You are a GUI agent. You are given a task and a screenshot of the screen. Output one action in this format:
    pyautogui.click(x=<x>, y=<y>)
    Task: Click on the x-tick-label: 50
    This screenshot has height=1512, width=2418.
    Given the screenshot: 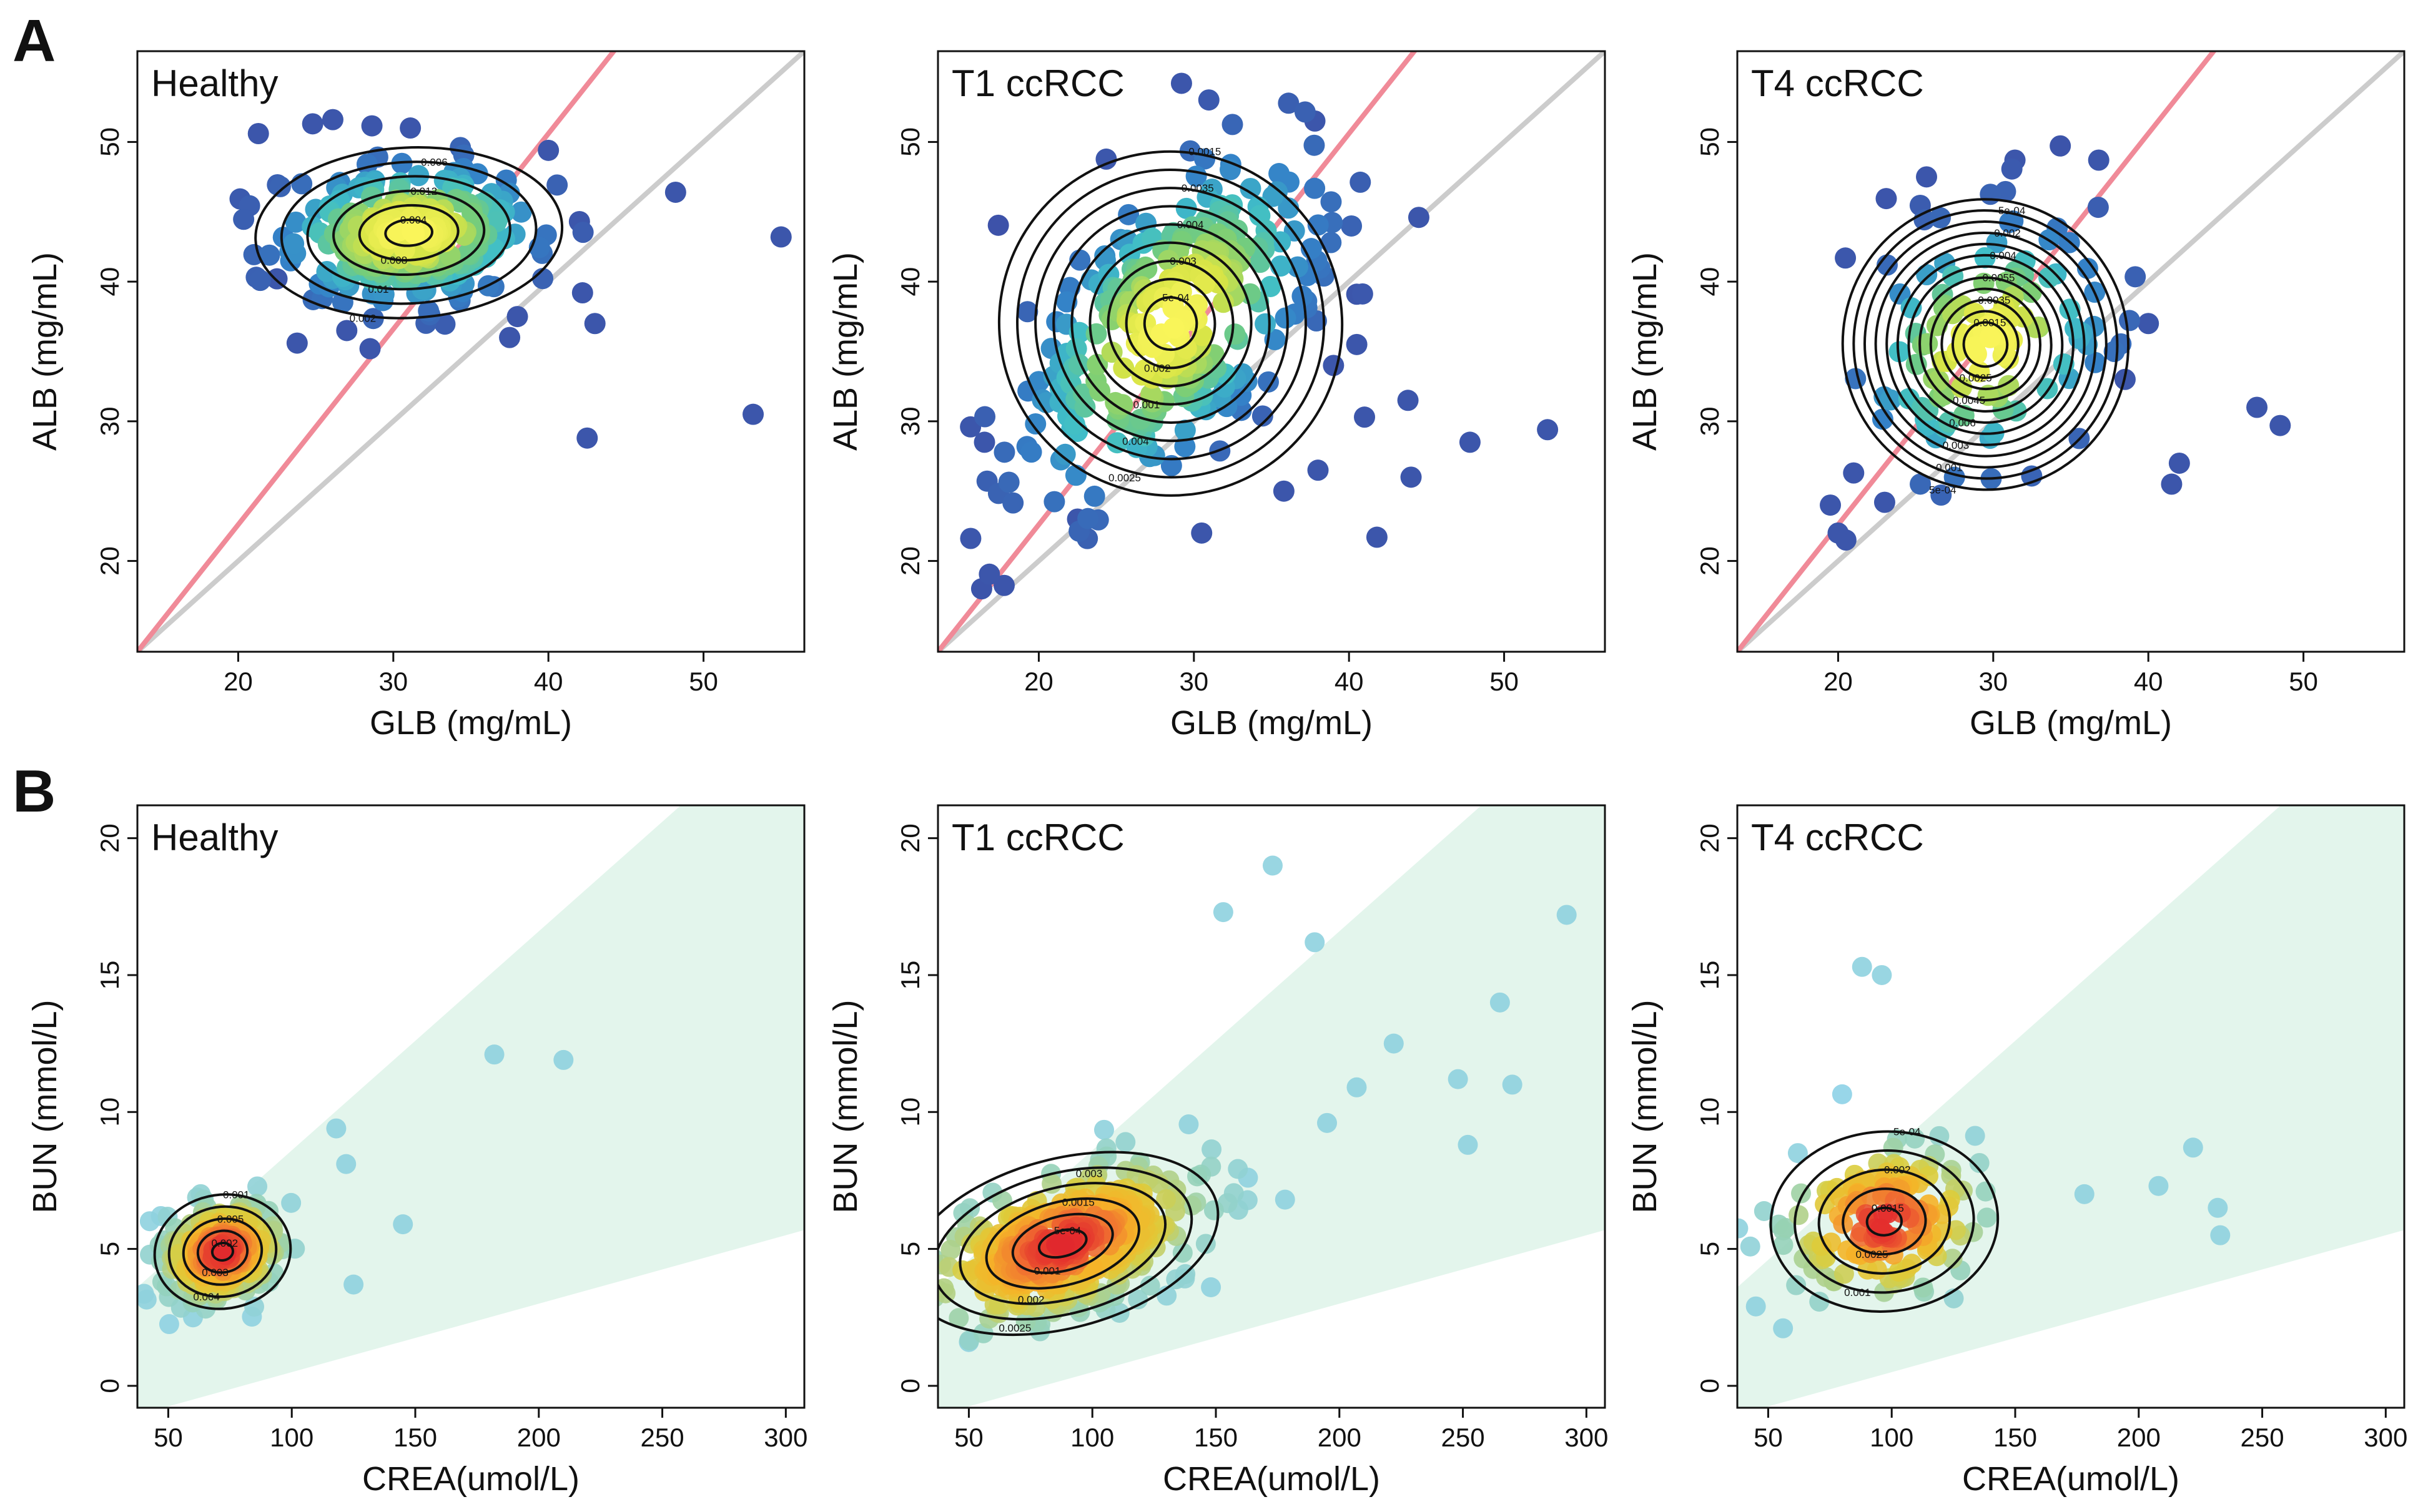 What is the action you would take?
    pyautogui.click(x=168, y=1437)
    